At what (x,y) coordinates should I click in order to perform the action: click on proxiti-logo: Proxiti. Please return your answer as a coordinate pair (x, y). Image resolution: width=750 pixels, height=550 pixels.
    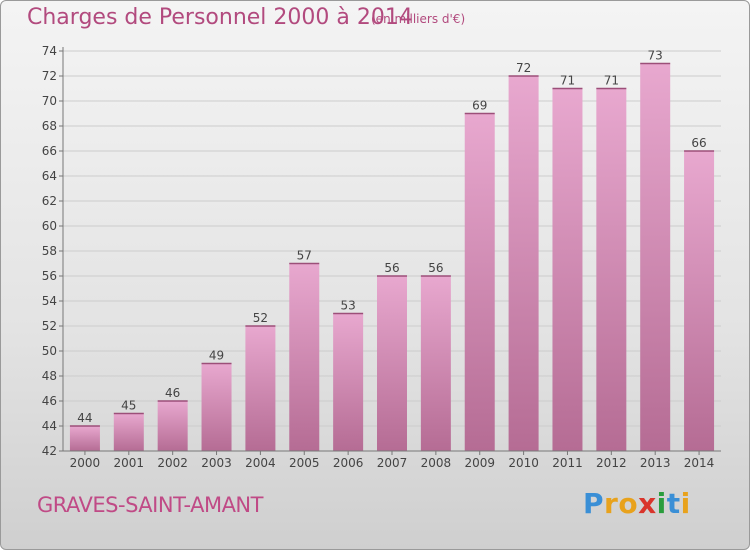
    Looking at the image, I should click on (637, 503).